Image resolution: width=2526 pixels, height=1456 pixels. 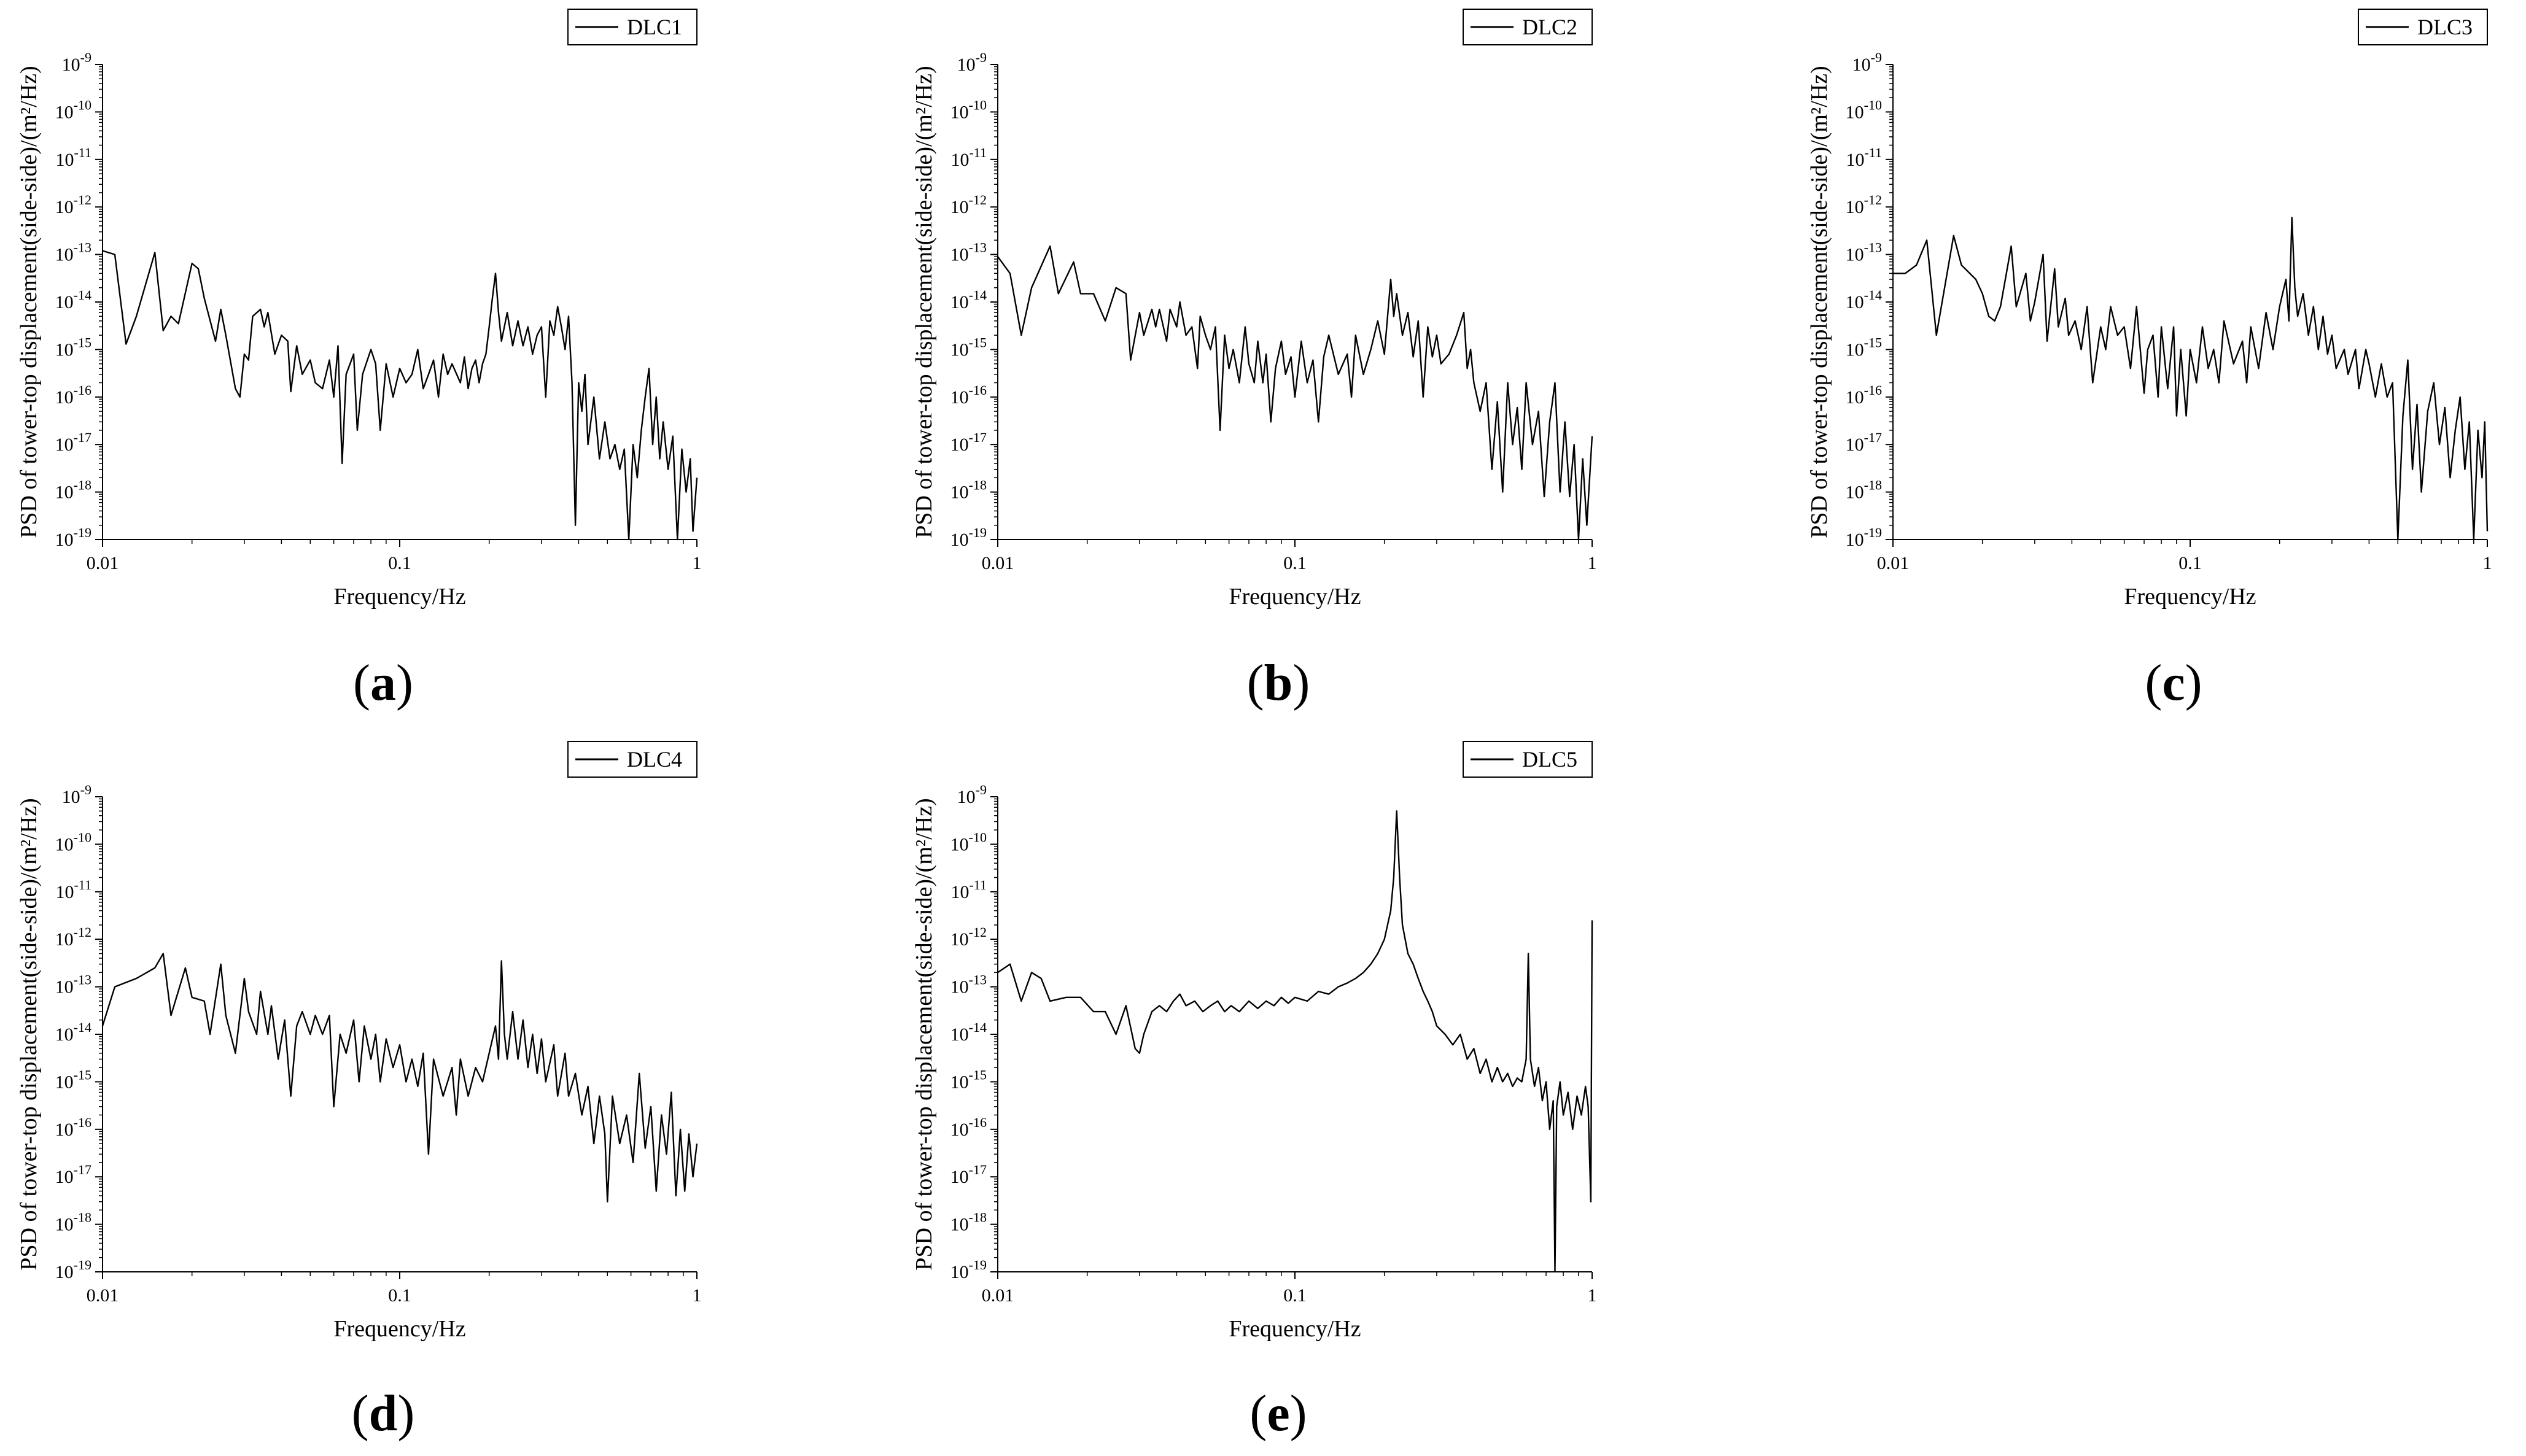 I want to click on panel-label: (e), so click(x=1278, y=1413).